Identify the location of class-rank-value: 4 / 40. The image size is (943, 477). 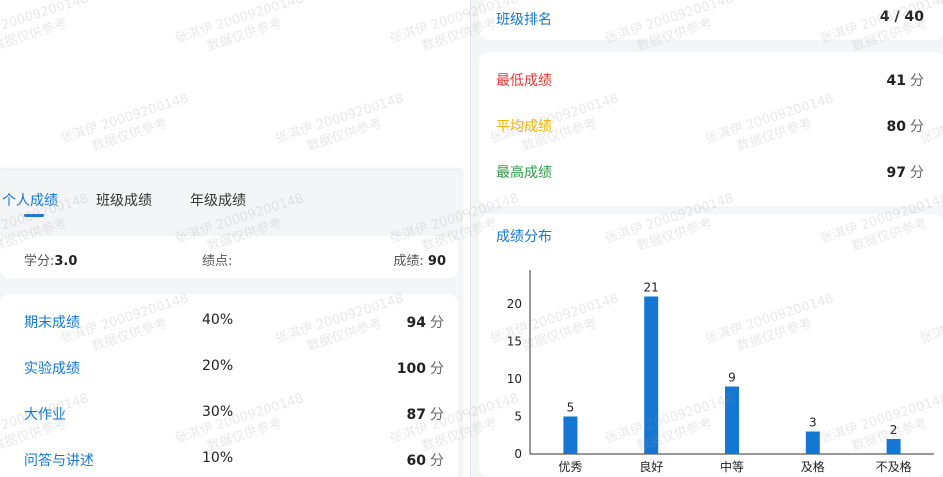
(901, 17).